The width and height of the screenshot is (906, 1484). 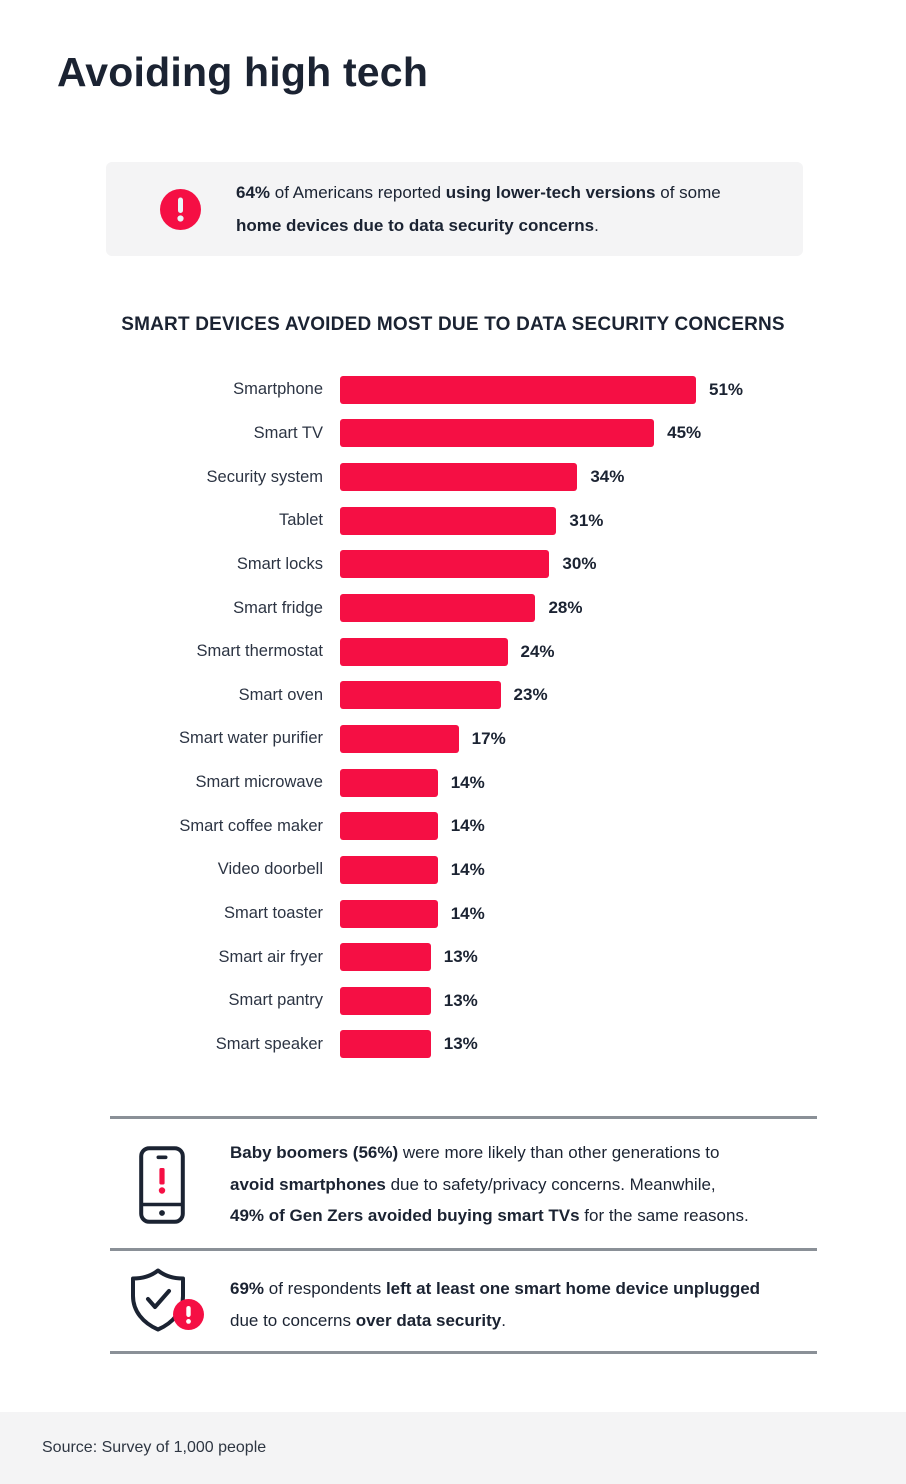 I want to click on bar-value: 30%, so click(x=579, y=564).